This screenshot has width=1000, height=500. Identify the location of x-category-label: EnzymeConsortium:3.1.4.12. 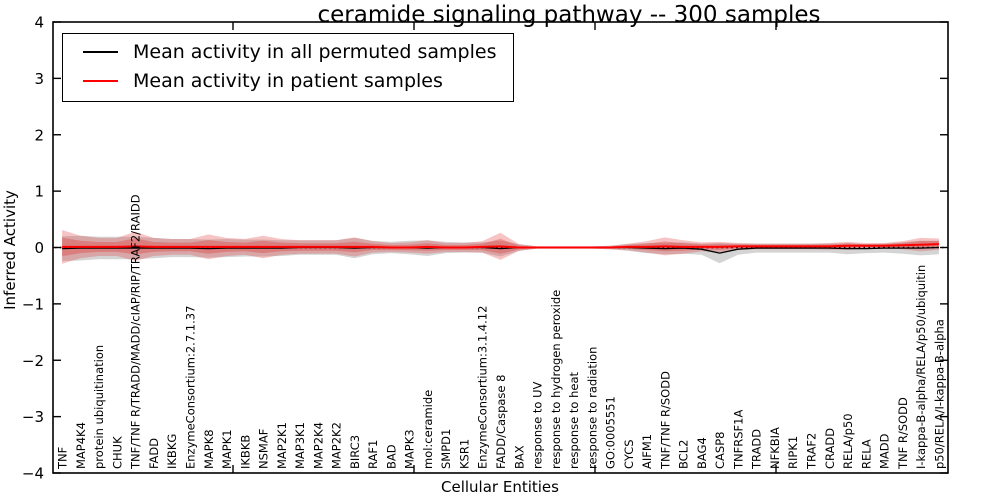
(483, 387).